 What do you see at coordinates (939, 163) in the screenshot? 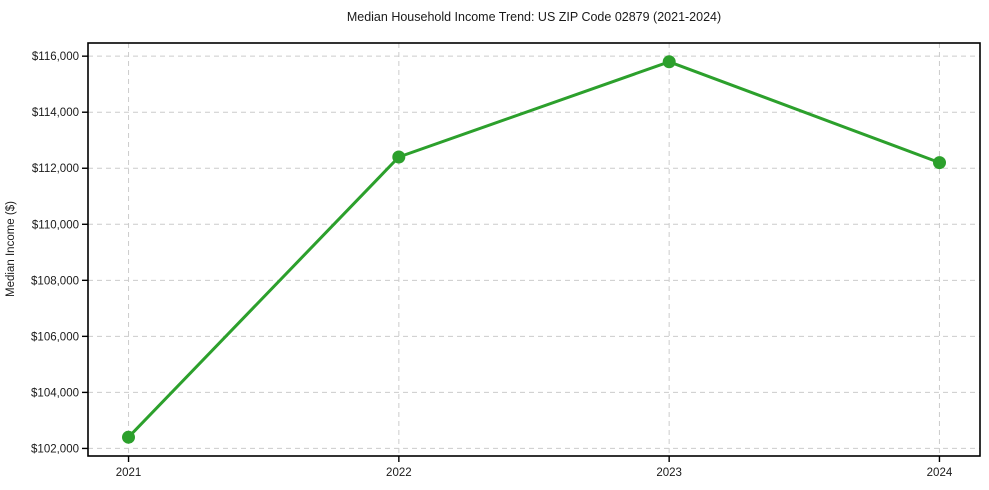
I see `data-point-2024` at bounding box center [939, 163].